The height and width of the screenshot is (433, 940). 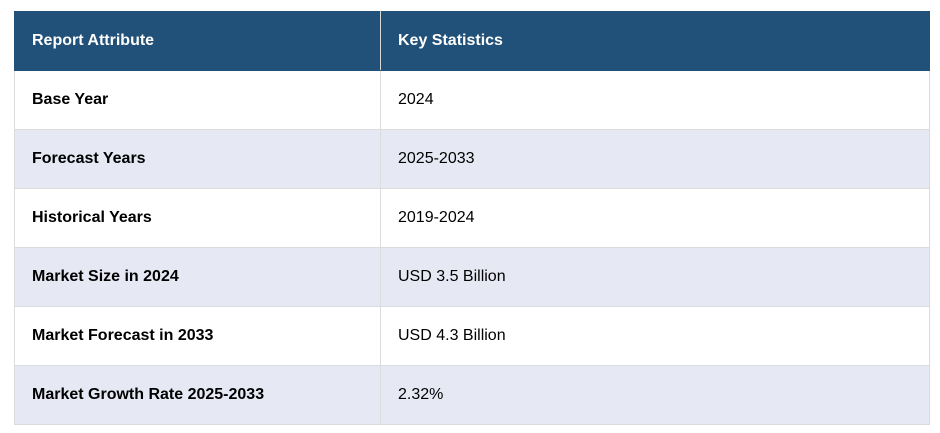 What do you see at coordinates (197, 218) in the screenshot?
I see `attribute-cell: Historical Years` at bounding box center [197, 218].